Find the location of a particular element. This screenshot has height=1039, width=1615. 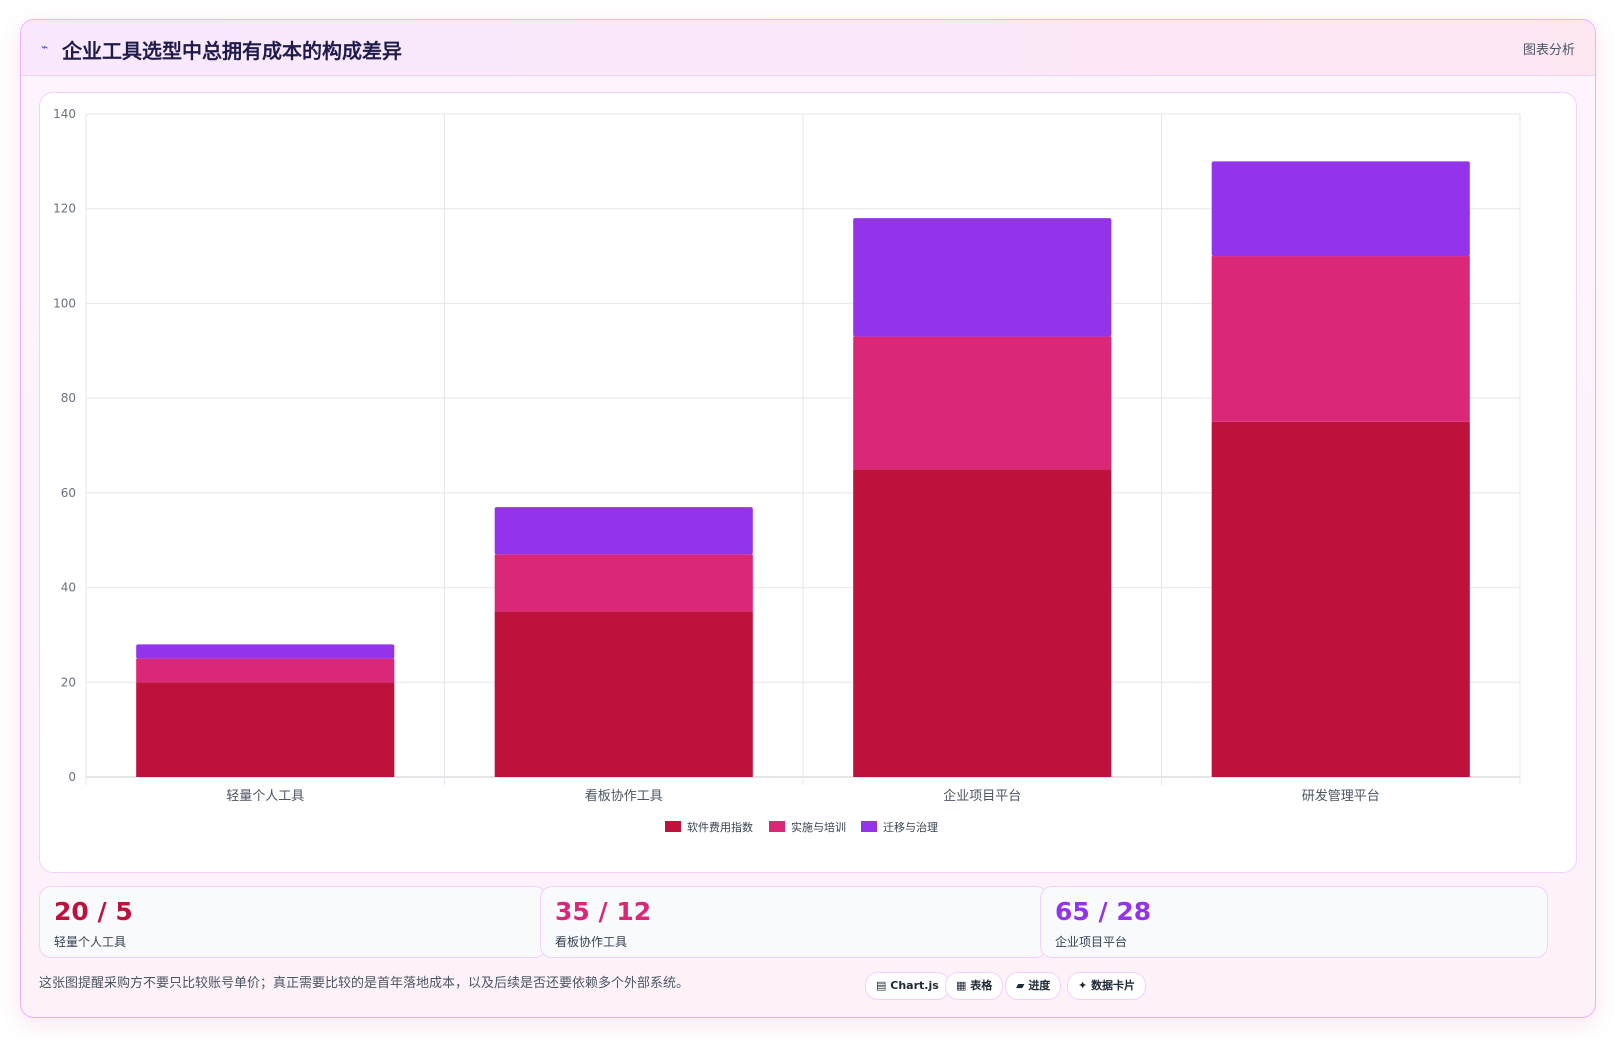

pill-progress: ▰ 进度 is located at coordinates (1033, 986).